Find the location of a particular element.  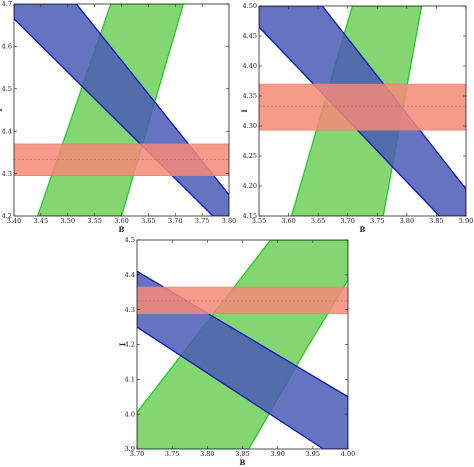

y-tick-label: 3.9 is located at coordinates (130, 449).